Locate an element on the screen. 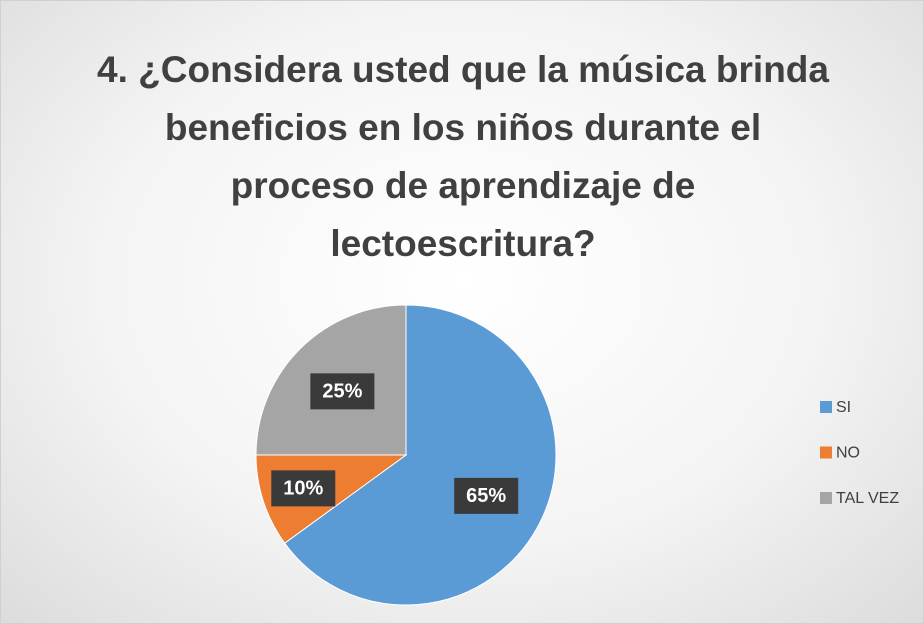  legend-label: SI is located at coordinates (843, 407).